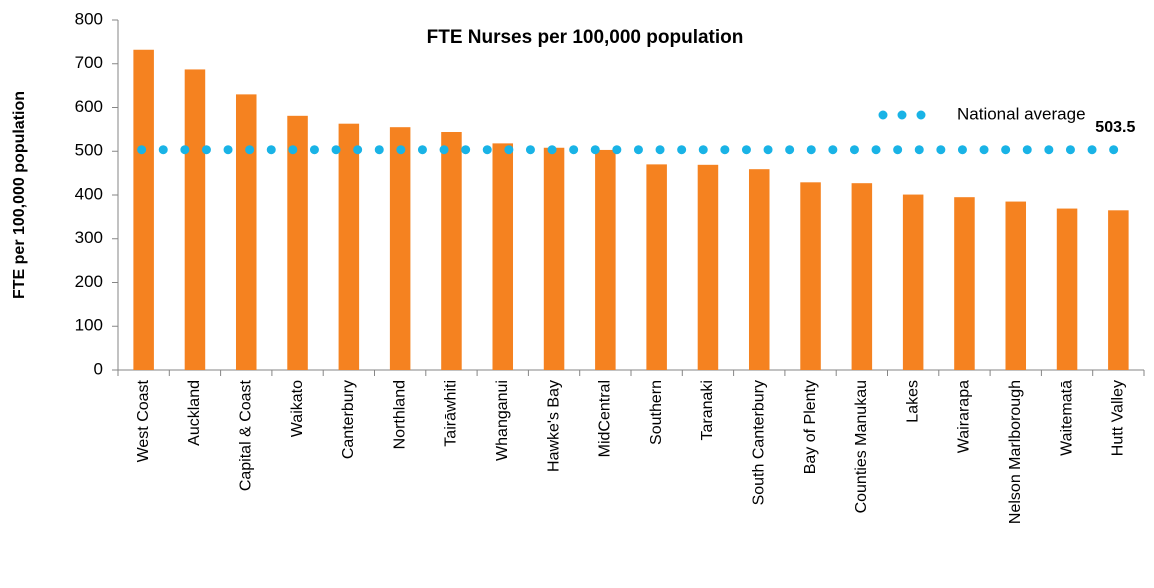 The height and width of the screenshot is (588, 1154). Describe the element at coordinates (98, 368) in the screenshot. I see `y-tick-label: 0` at that location.